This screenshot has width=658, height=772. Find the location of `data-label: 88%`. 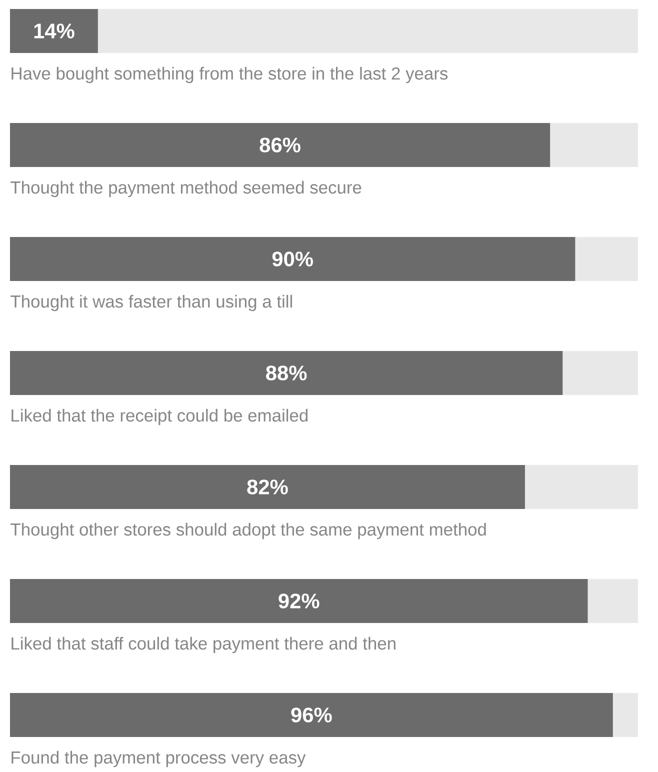

data-label: 88% is located at coordinates (286, 373).